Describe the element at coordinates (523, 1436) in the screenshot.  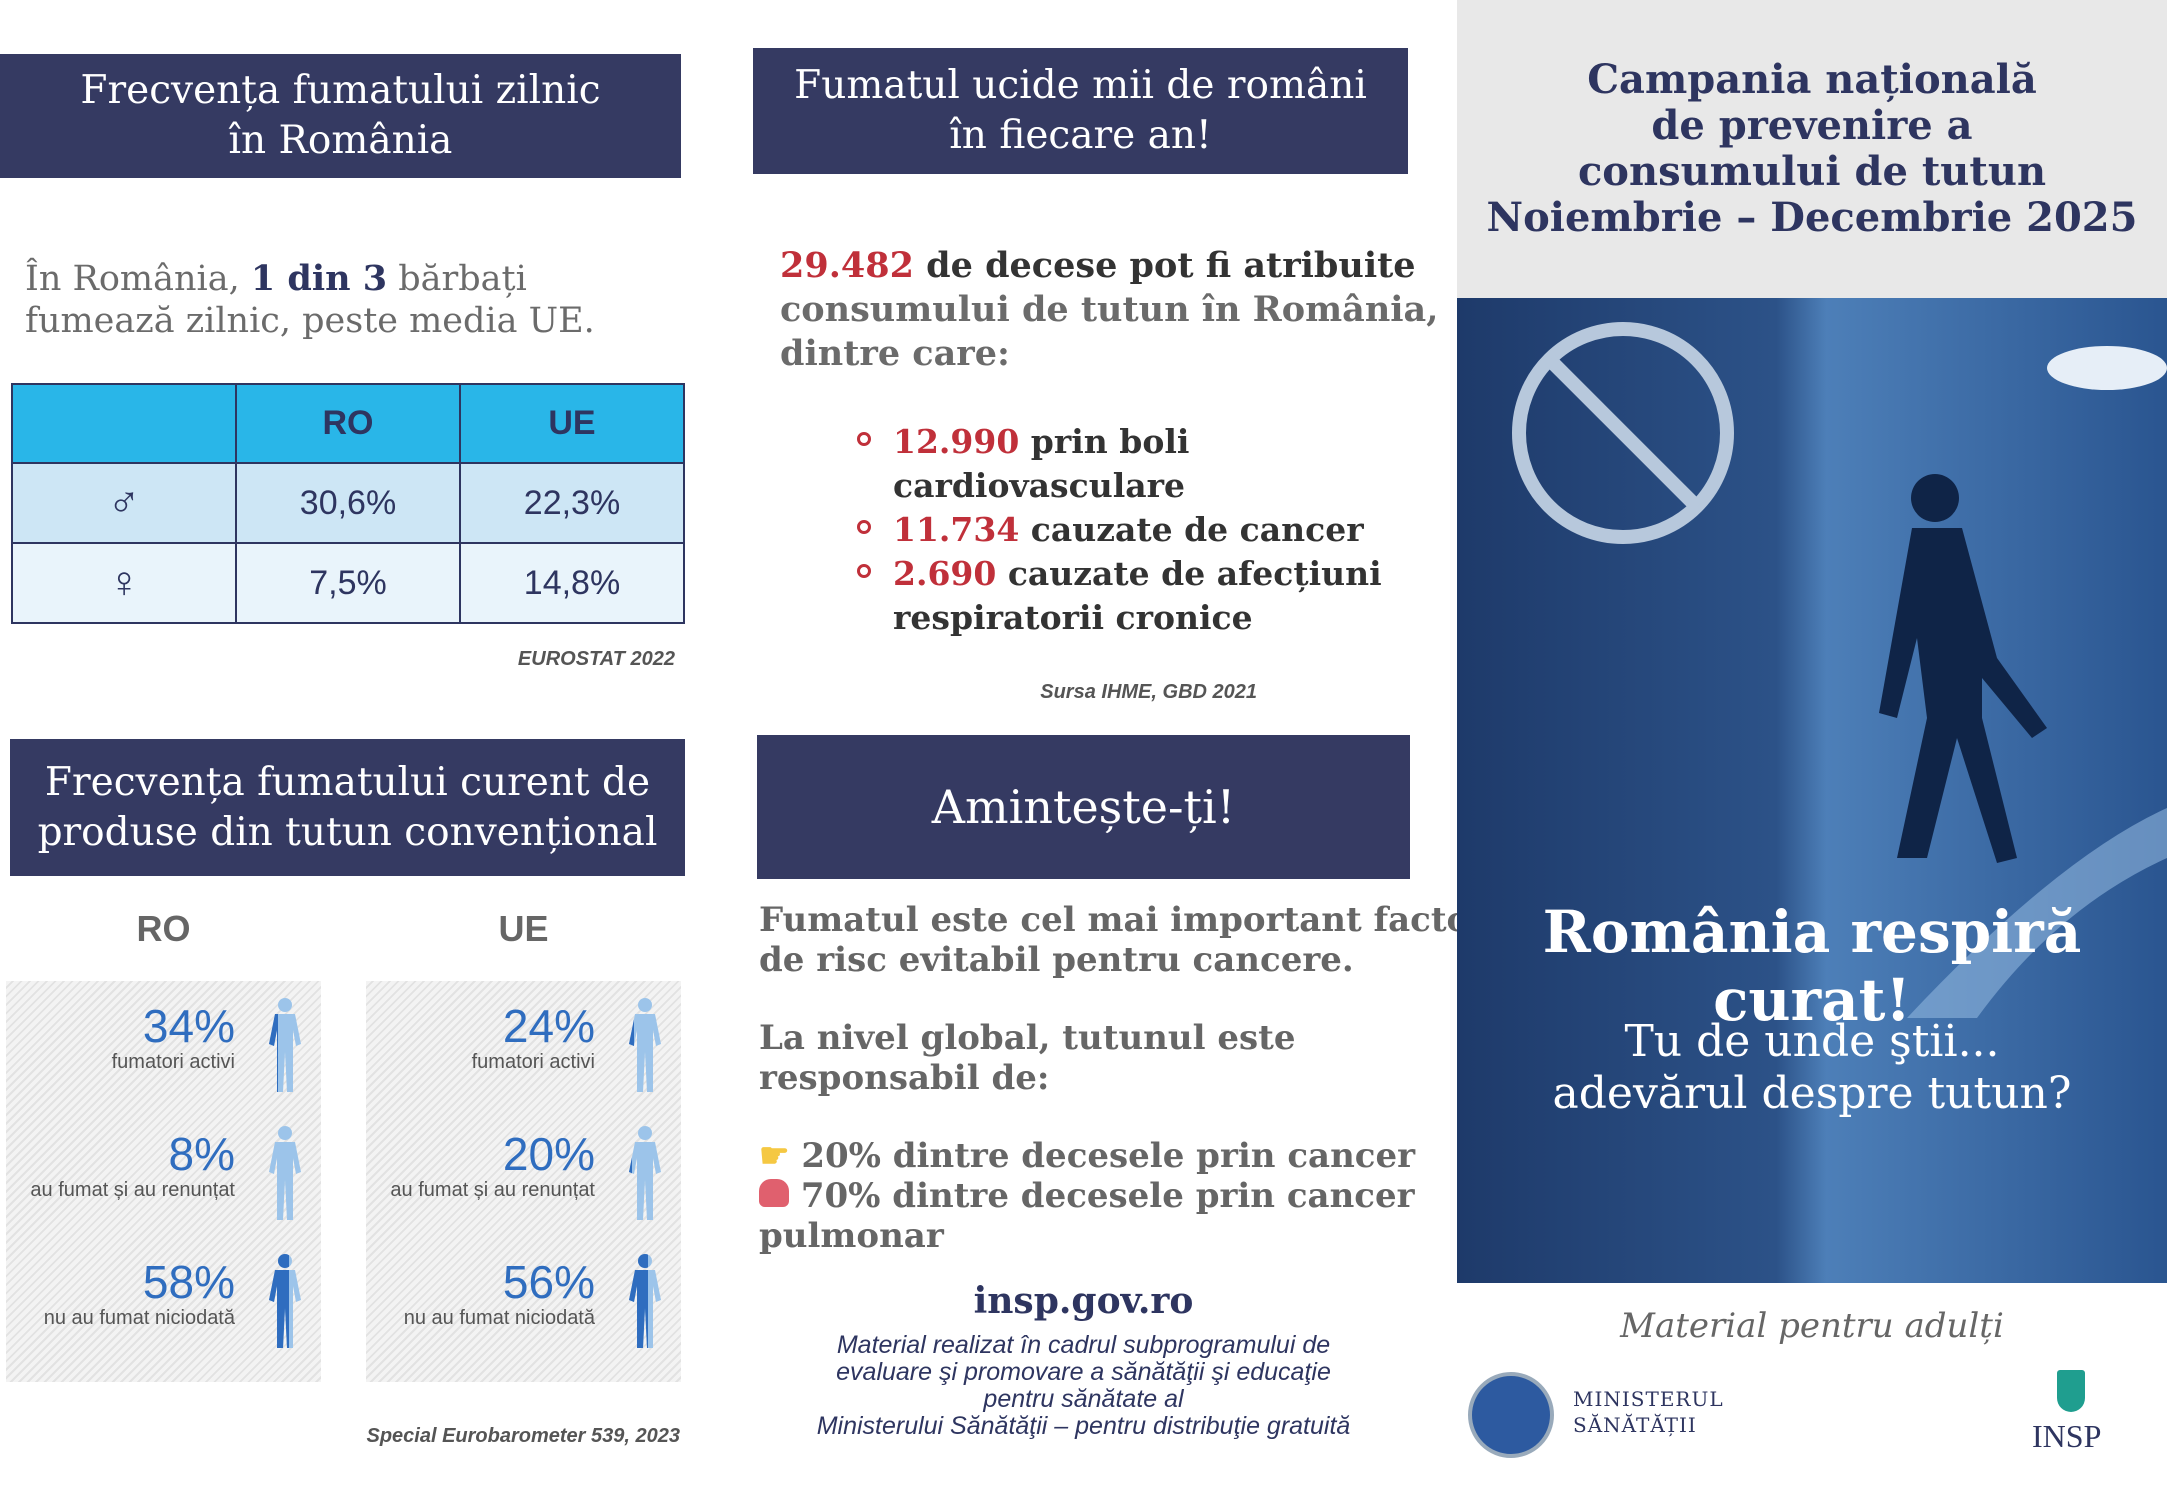
I see `groups-source: Special Eurobarometer 539, 2023` at that location.